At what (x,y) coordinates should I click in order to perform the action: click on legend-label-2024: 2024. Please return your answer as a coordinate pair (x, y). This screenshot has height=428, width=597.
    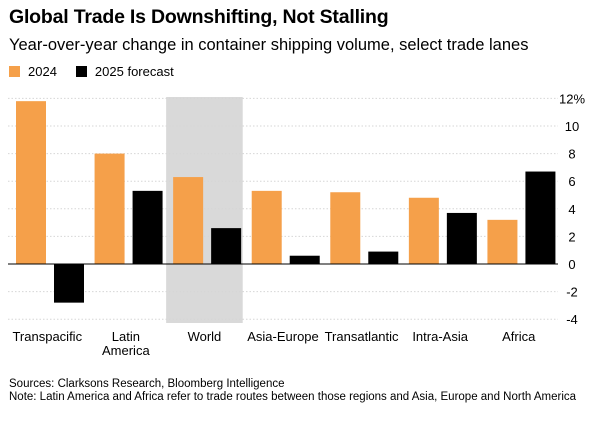
    Looking at the image, I should click on (42, 71).